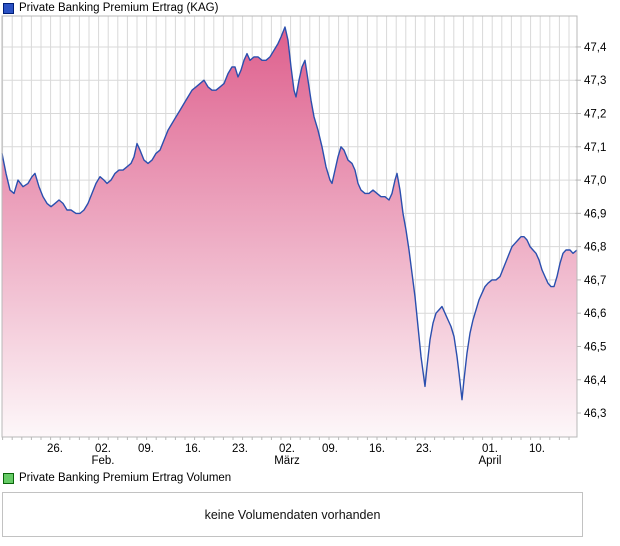 This screenshot has height=546, width=620. What do you see at coordinates (595, 248) in the screenshot?
I see `y-axis-tick-label: 46,8` at bounding box center [595, 248].